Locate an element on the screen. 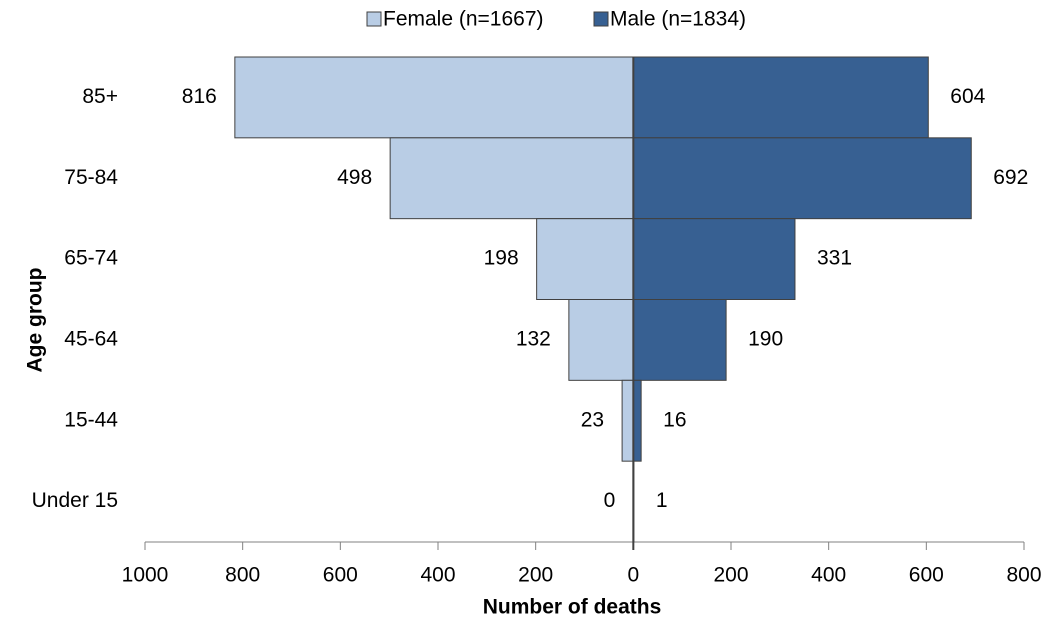  y-tick-label: 75-84 is located at coordinates (91, 177).